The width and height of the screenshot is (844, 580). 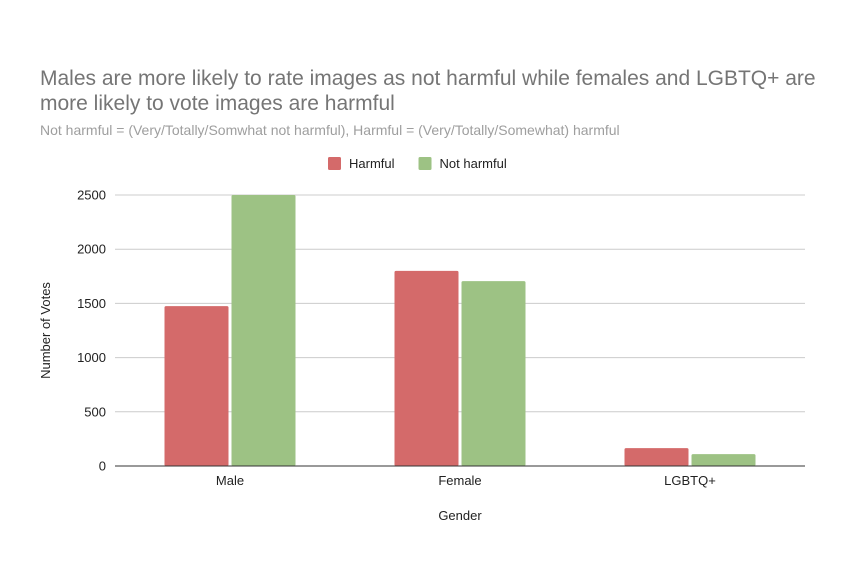 I want to click on y-tick-label: 2500, so click(x=91, y=195).